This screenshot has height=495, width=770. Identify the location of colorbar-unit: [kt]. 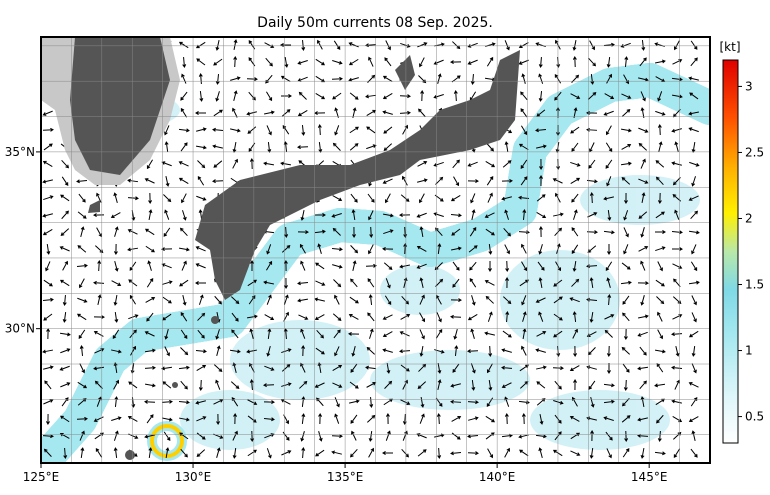
(729, 47).